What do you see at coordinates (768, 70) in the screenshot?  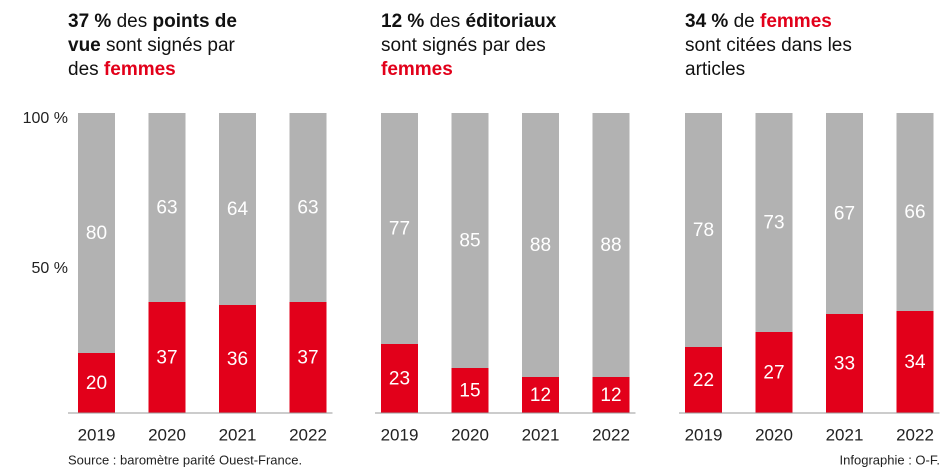 I see `title-line: articles` at bounding box center [768, 70].